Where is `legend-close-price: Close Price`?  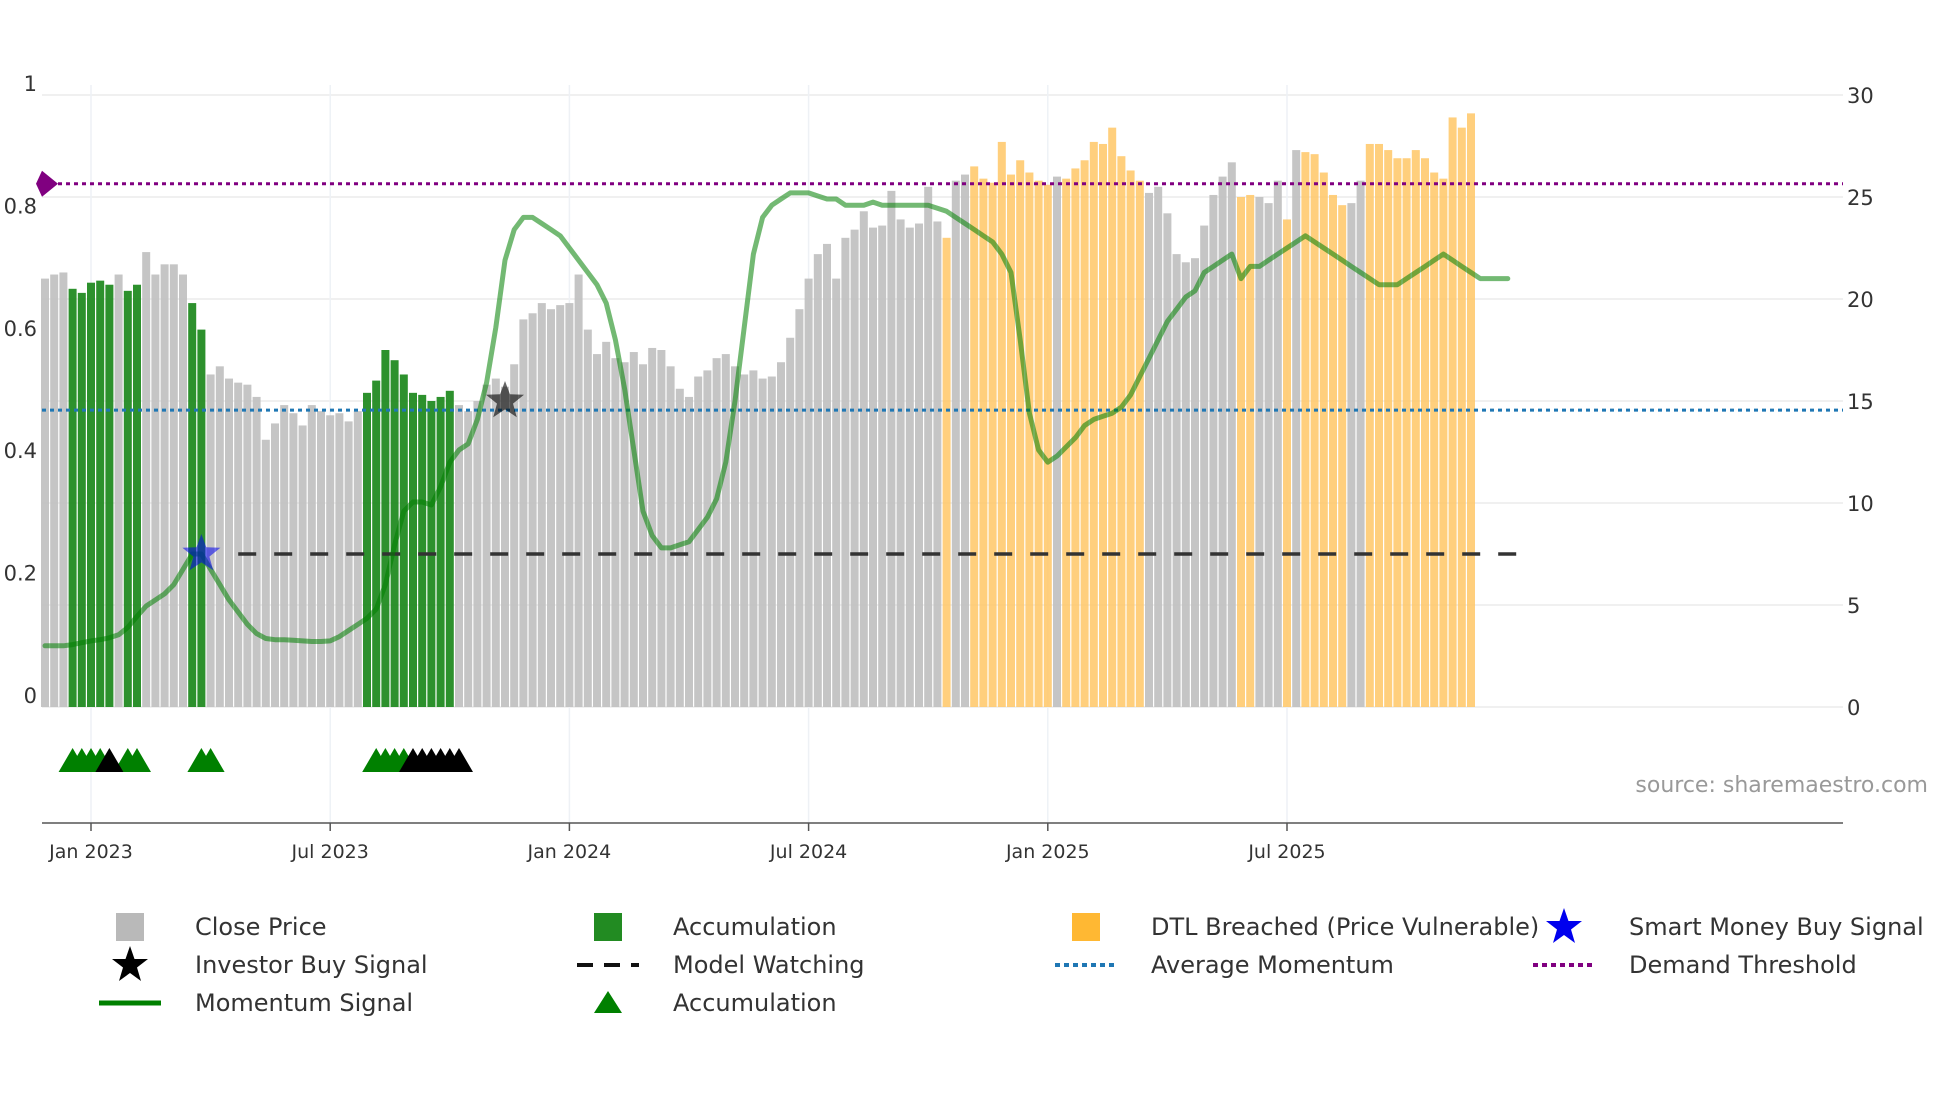
legend-close-price: Close Price is located at coordinates (206, 927).